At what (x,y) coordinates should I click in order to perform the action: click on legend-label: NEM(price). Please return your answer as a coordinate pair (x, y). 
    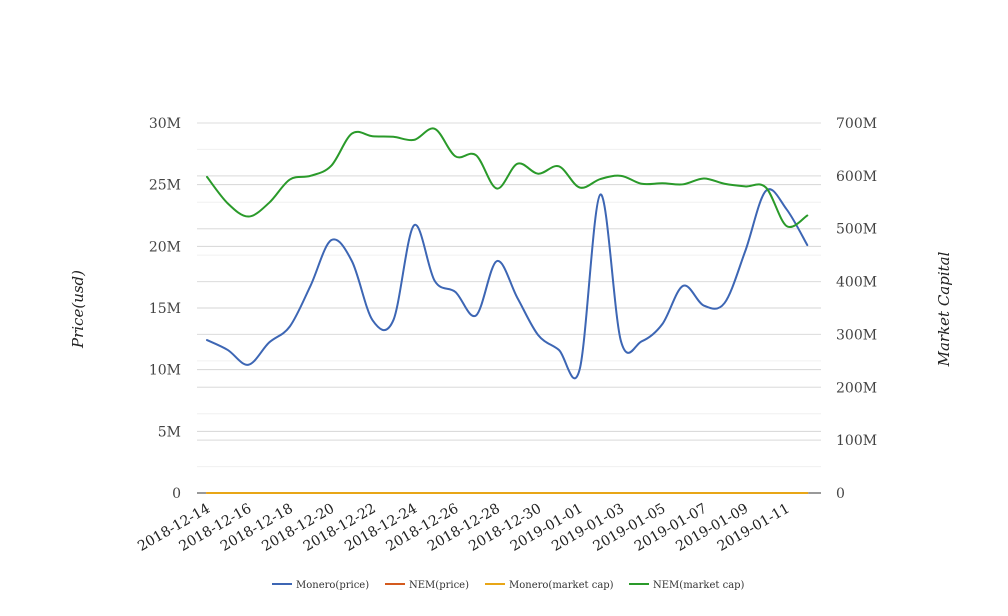
    Looking at the image, I should click on (439, 585).